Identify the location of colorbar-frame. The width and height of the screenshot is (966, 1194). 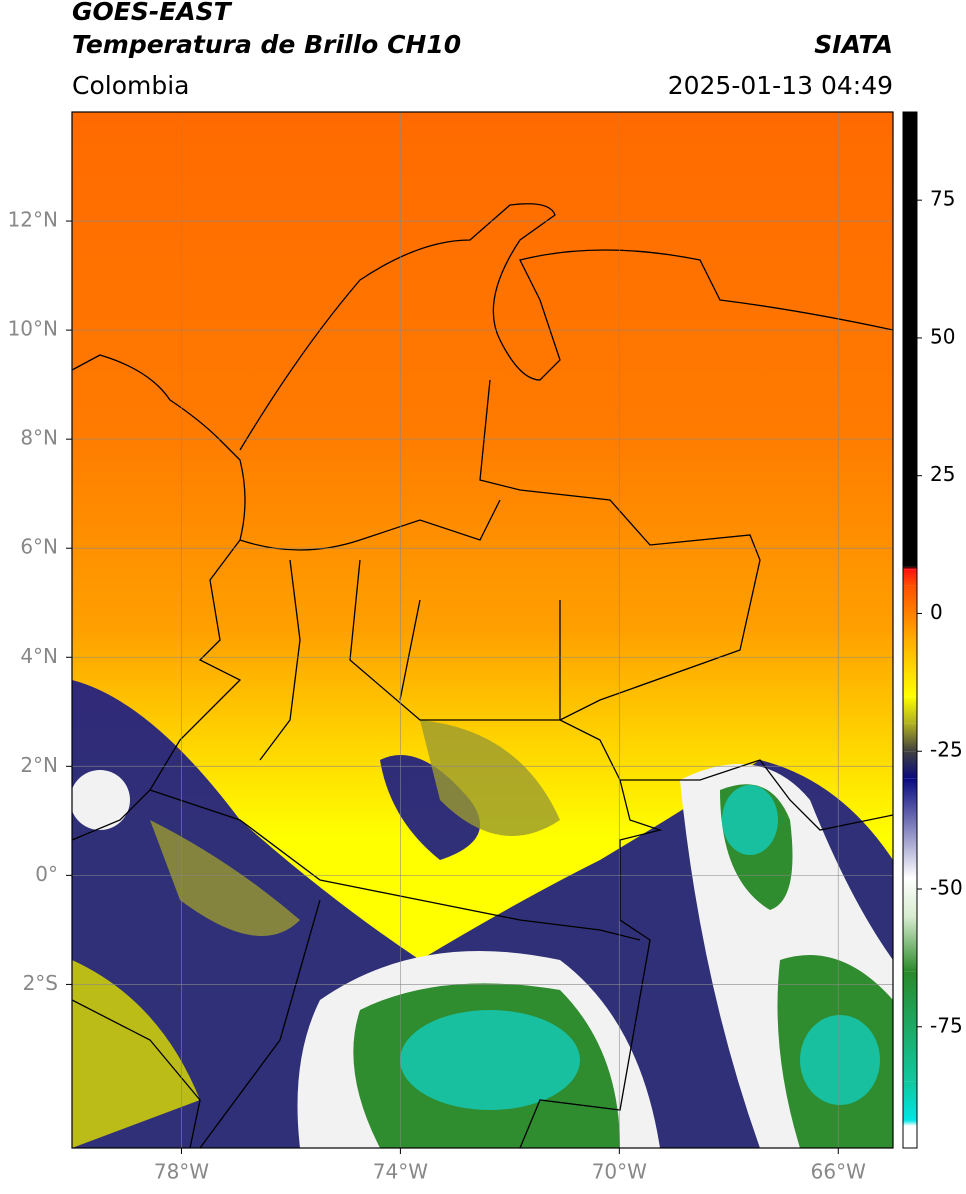
(910, 630).